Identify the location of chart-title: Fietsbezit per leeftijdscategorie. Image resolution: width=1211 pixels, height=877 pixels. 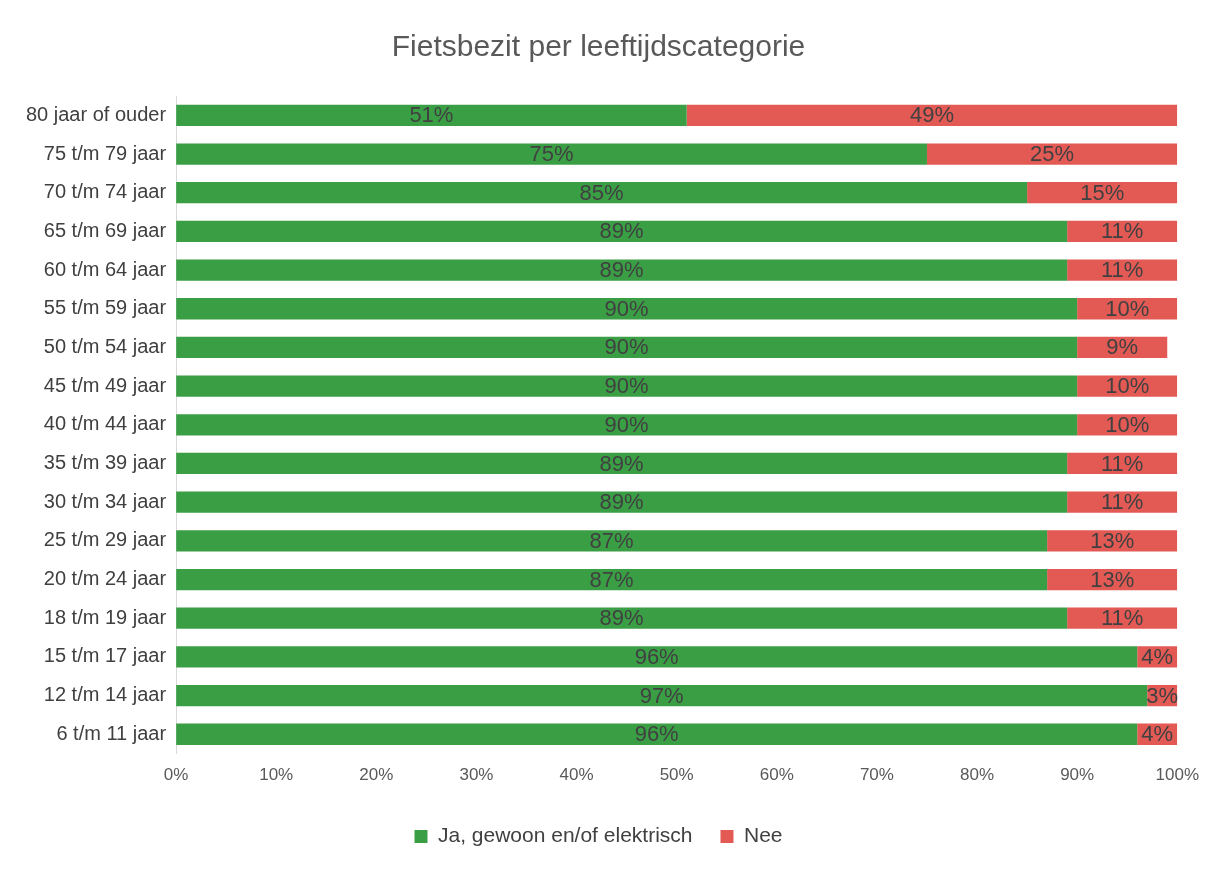
(598, 46).